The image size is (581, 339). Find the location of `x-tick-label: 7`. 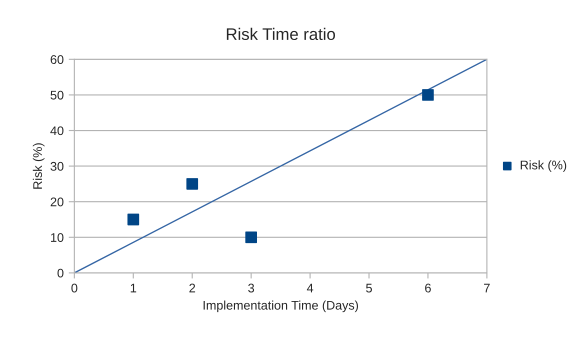

x-tick-label: 7 is located at coordinates (487, 288).